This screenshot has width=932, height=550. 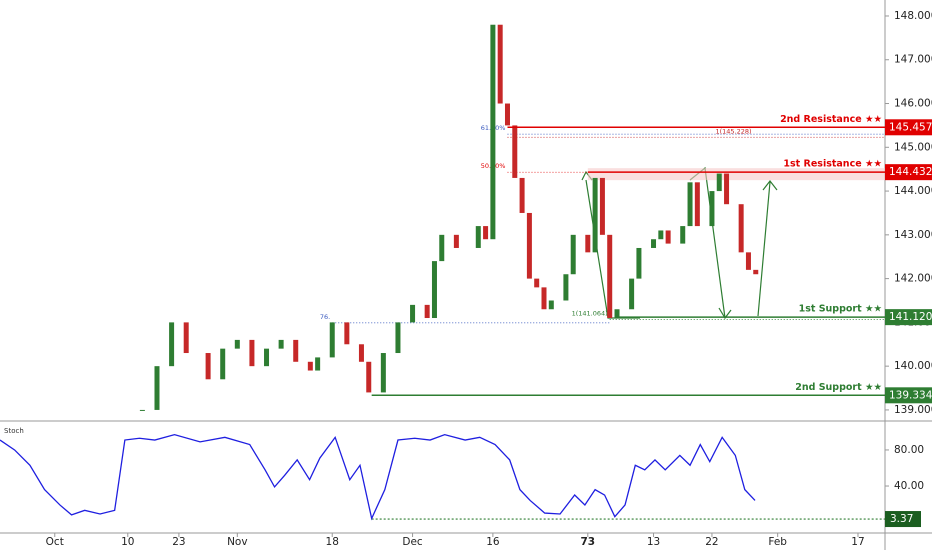 I want to click on fib-label: 1(141.064), so click(x=590, y=314).